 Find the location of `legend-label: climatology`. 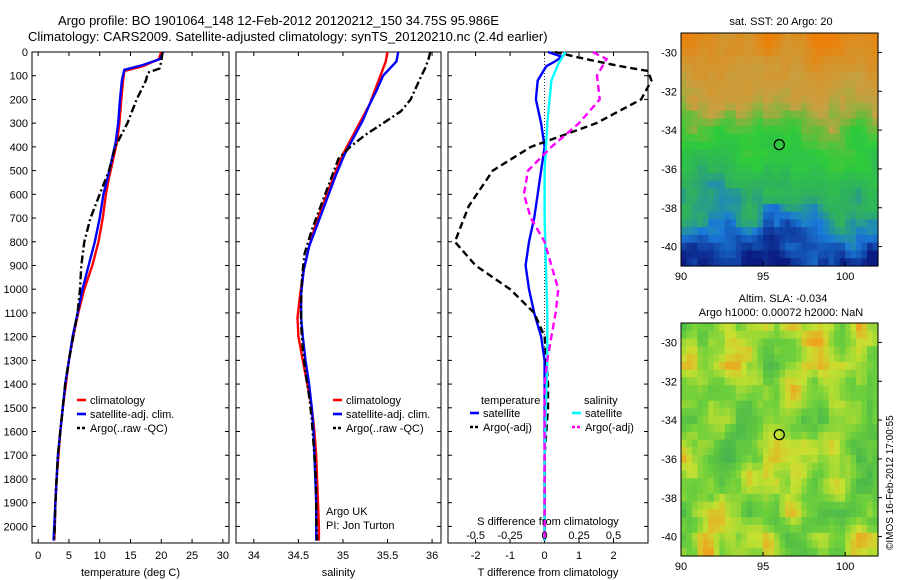

legend-label: climatology is located at coordinates (118, 401).